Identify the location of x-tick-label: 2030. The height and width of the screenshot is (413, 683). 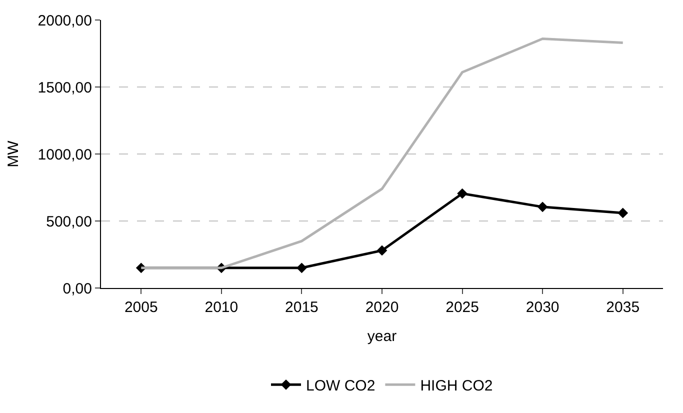
(543, 307).